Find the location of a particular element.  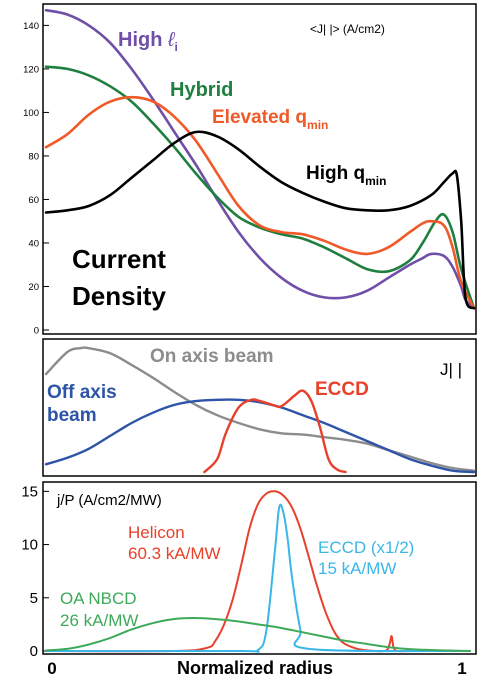

label-off-axis-beam-2: beam is located at coordinates (72, 415).